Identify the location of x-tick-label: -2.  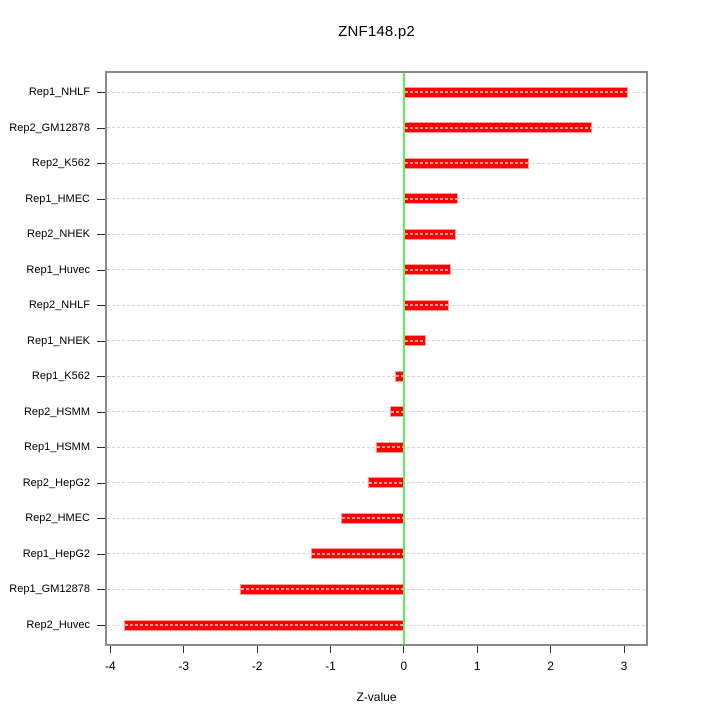
(257, 666).